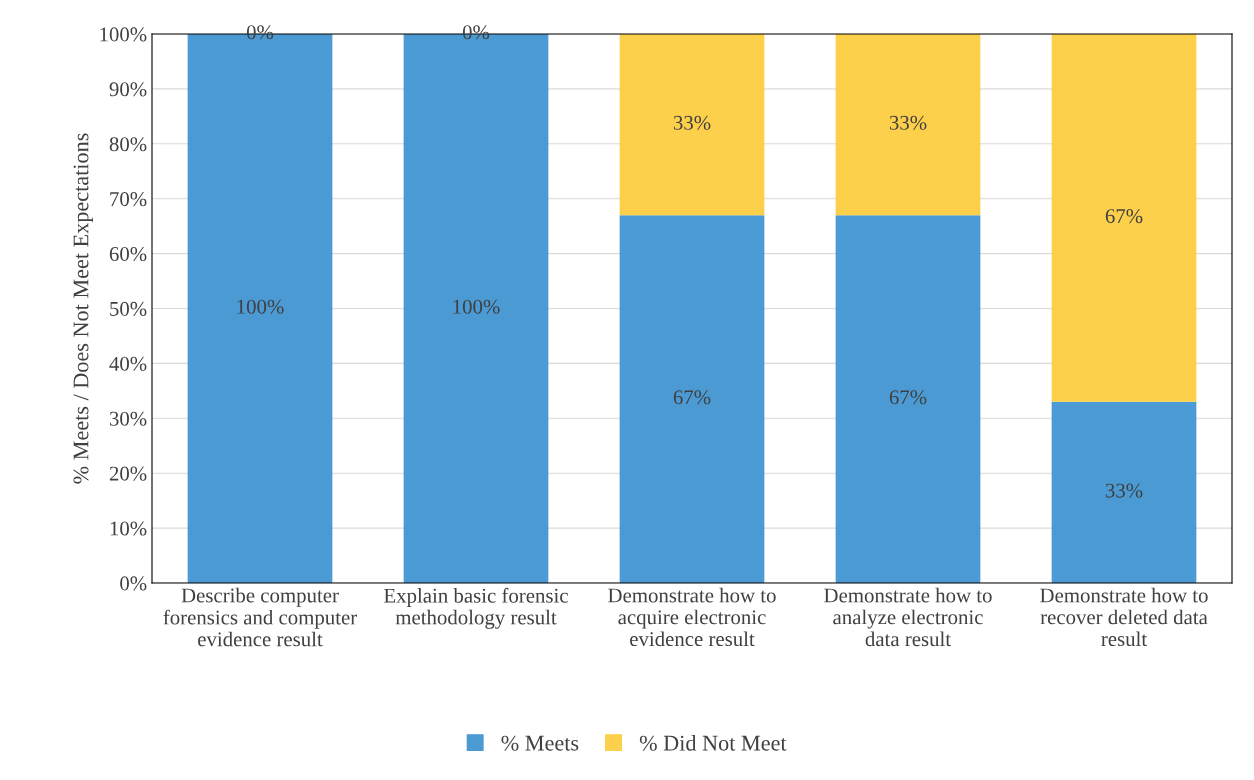 The height and width of the screenshot is (780, 1254). What do you see at coordinates (540, 743) in the screenshot?
I see `legend-label: % Meets` at bounding box center [540, 743].